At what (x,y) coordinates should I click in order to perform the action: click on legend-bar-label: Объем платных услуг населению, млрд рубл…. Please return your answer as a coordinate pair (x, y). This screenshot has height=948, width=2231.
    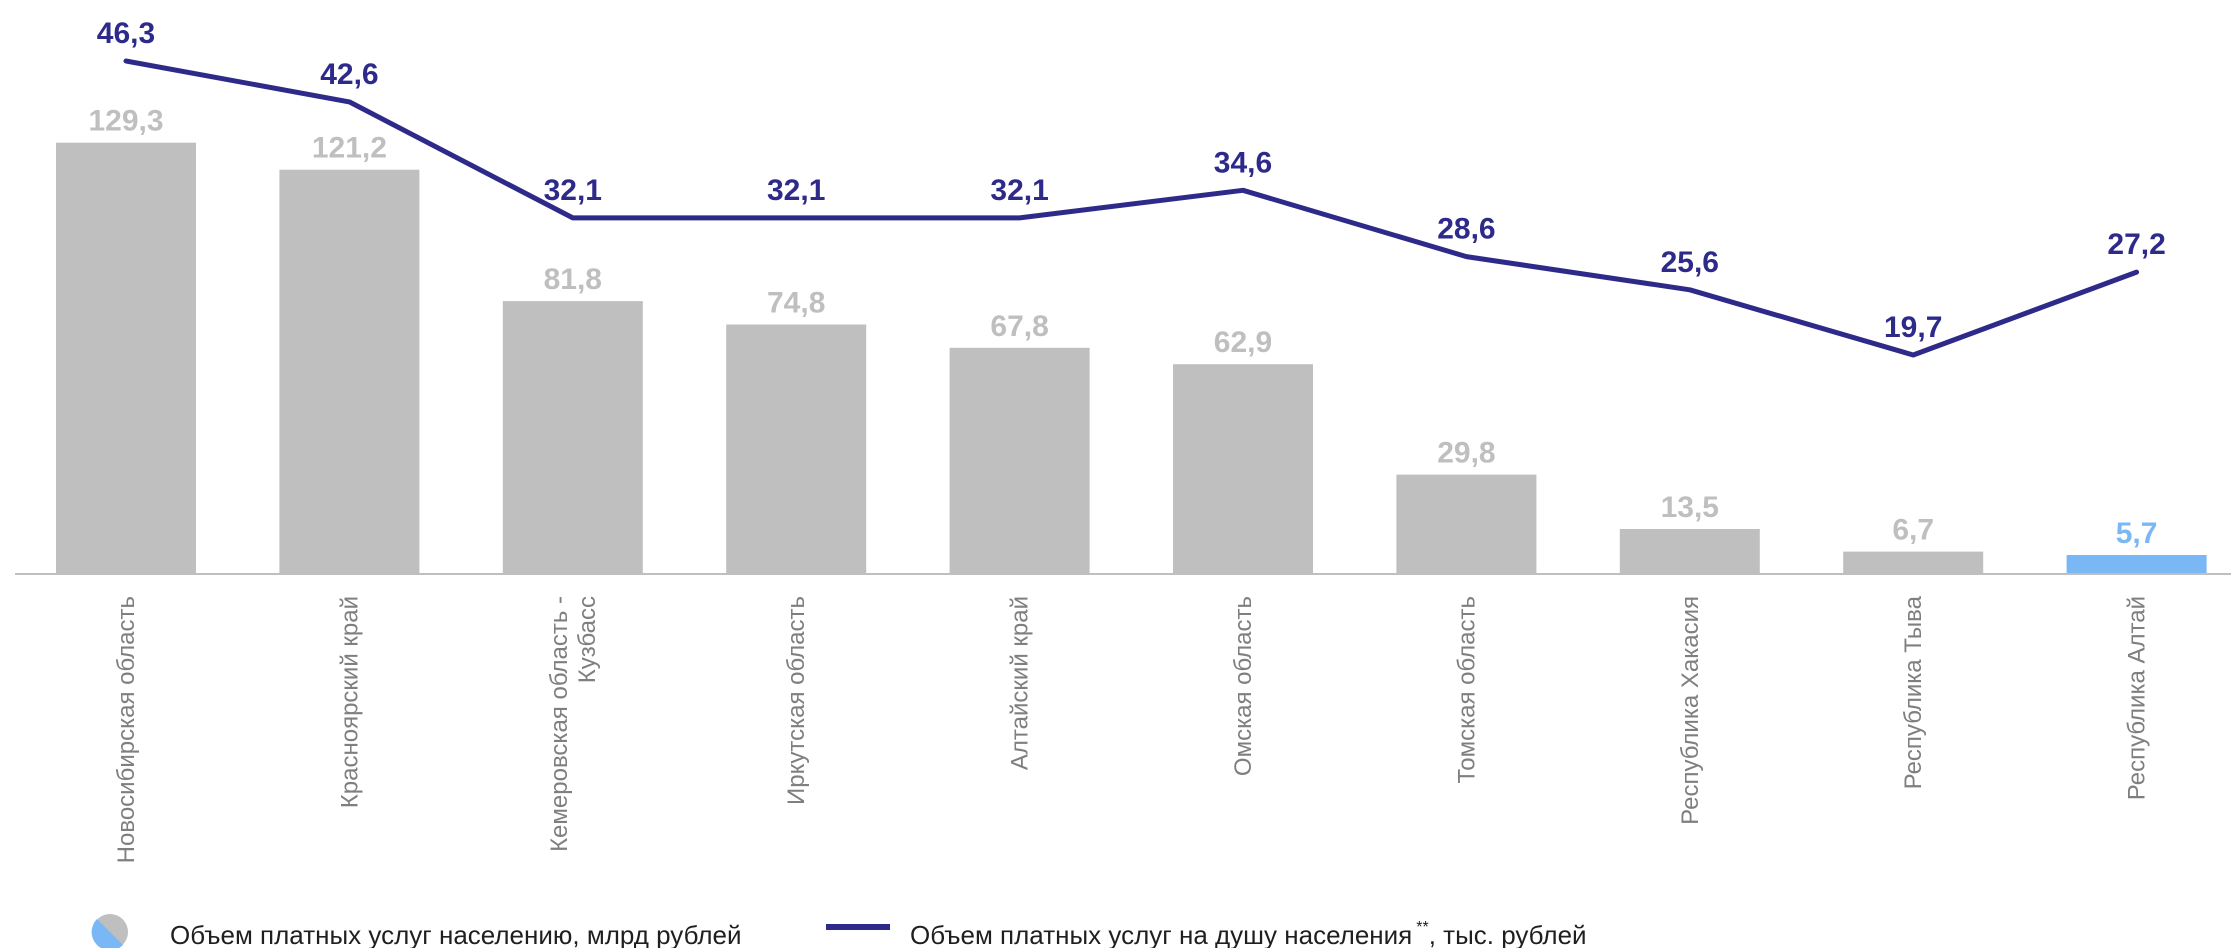
    Looking at the image, I should click on (455, 934).